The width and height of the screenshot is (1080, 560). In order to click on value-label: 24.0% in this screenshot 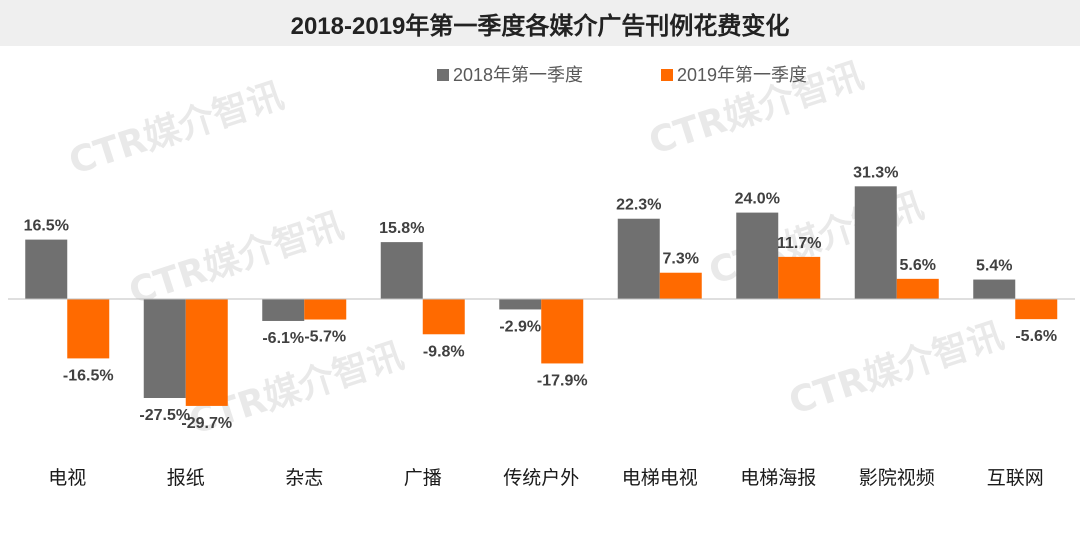, I will do `click(757, 199)`.